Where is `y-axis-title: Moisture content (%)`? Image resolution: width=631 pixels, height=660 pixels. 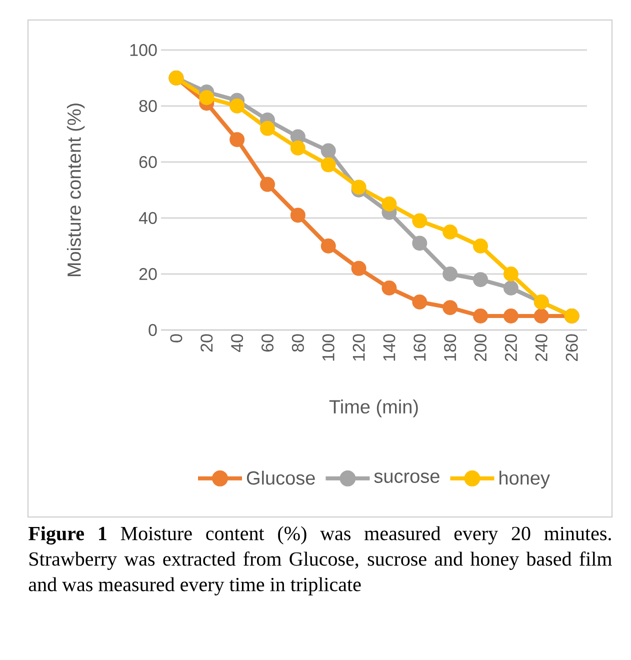 y-axis-title: Moisture content (%) is located at coordinates (75, 190).